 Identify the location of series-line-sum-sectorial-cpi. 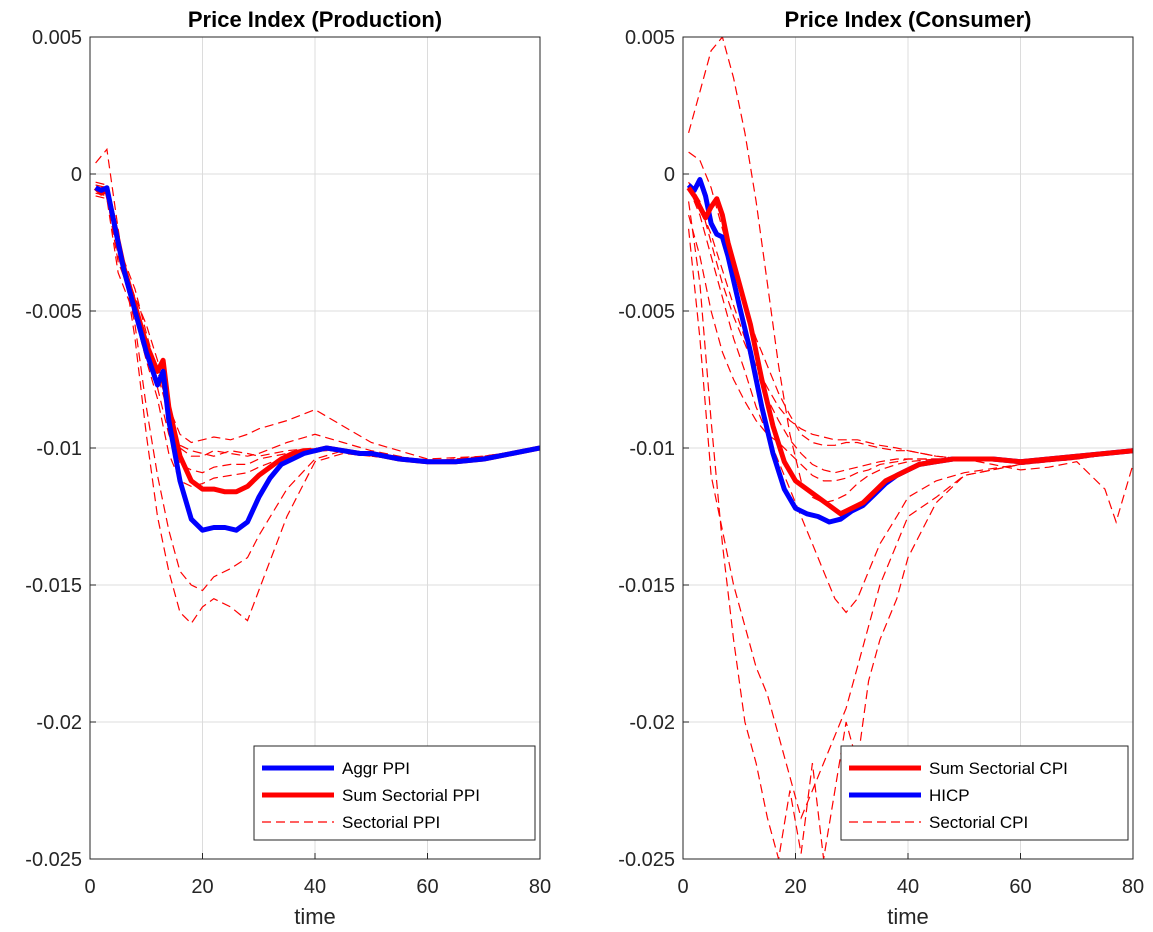
(909, 351).